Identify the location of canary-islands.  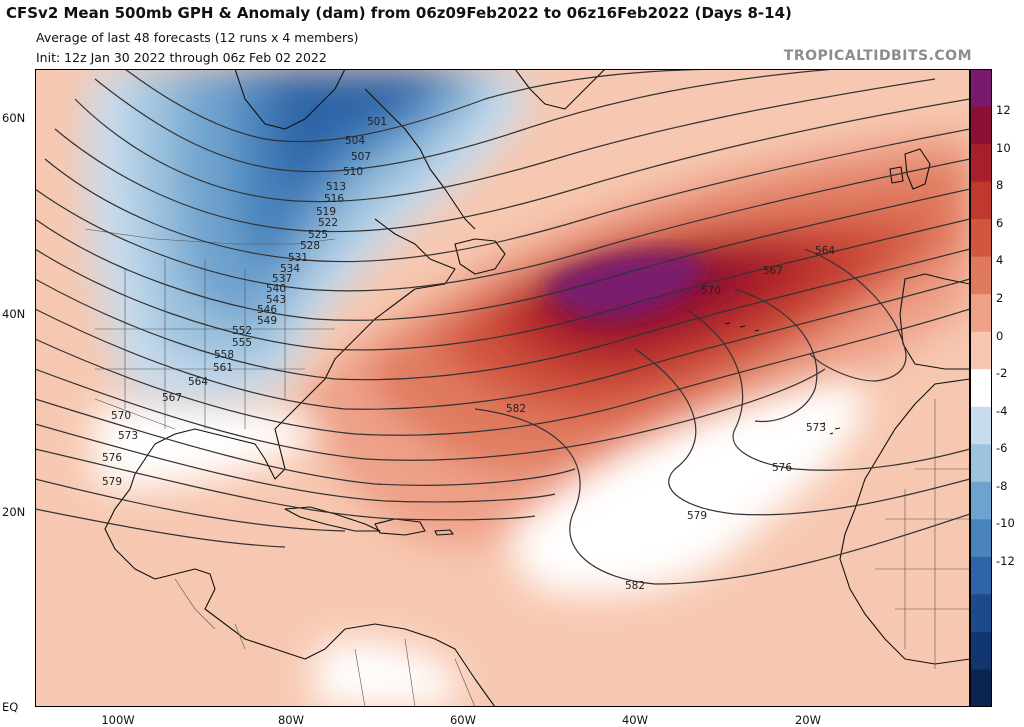
(830, 428).